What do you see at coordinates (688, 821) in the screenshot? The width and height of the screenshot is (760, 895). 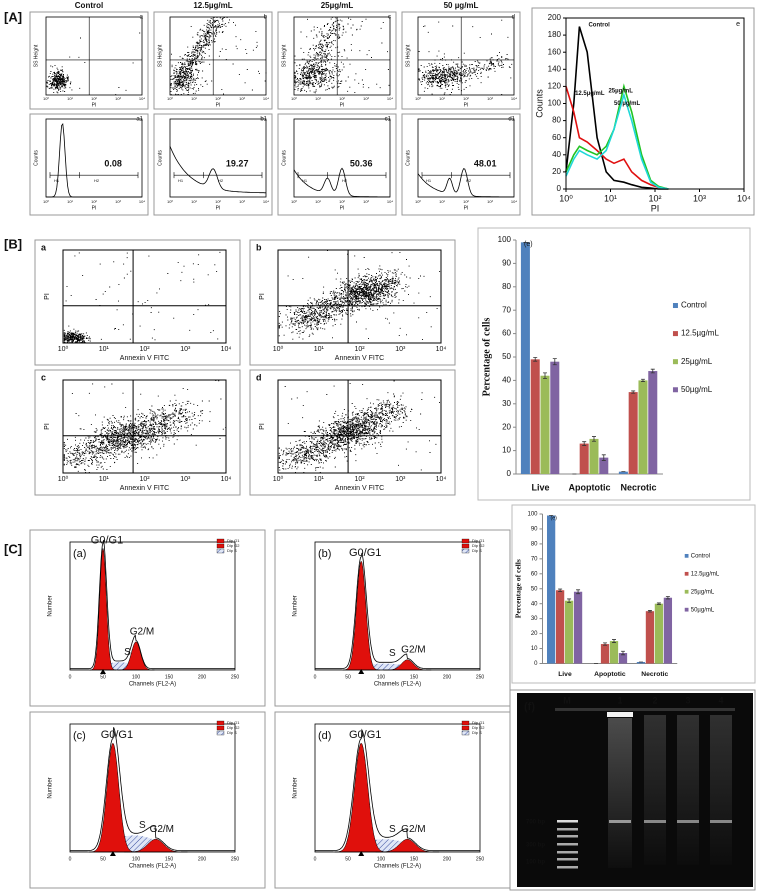 I see `dna-band` at bounding box center [688, 821].